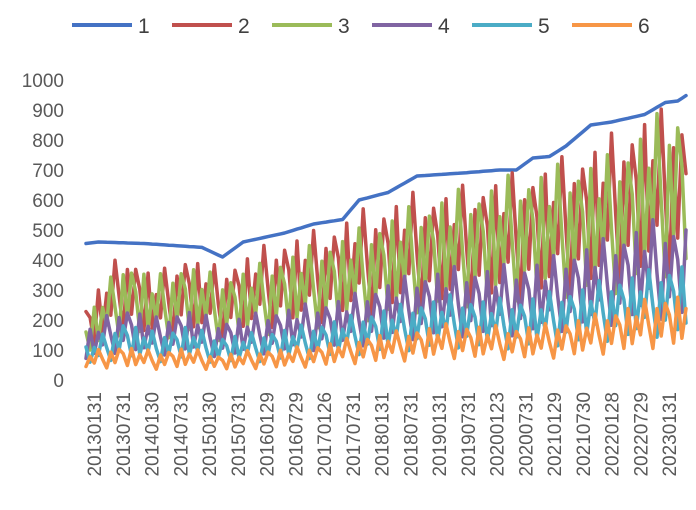  Describe the element at coordinates (48, 261) in the screenshot. I see `y-tick-label: 400` at that location.